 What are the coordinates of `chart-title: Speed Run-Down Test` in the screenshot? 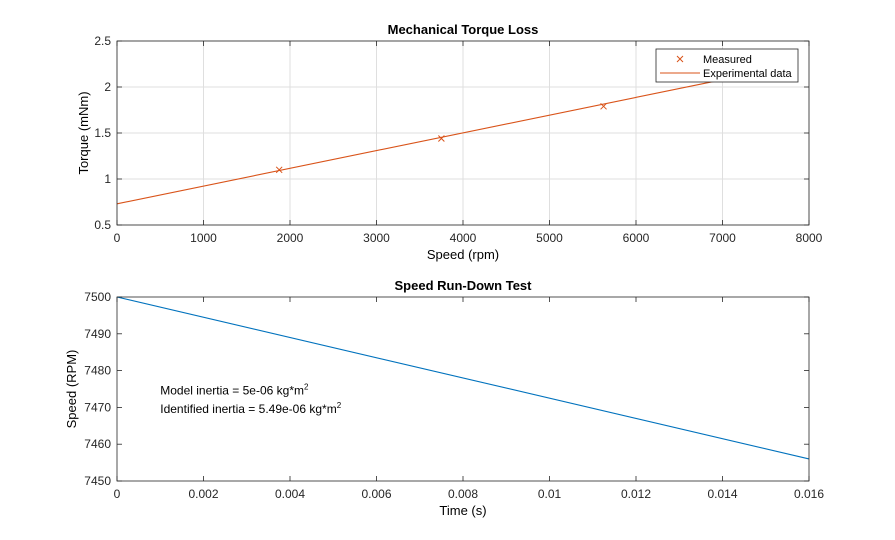 It's located at (464, 285).